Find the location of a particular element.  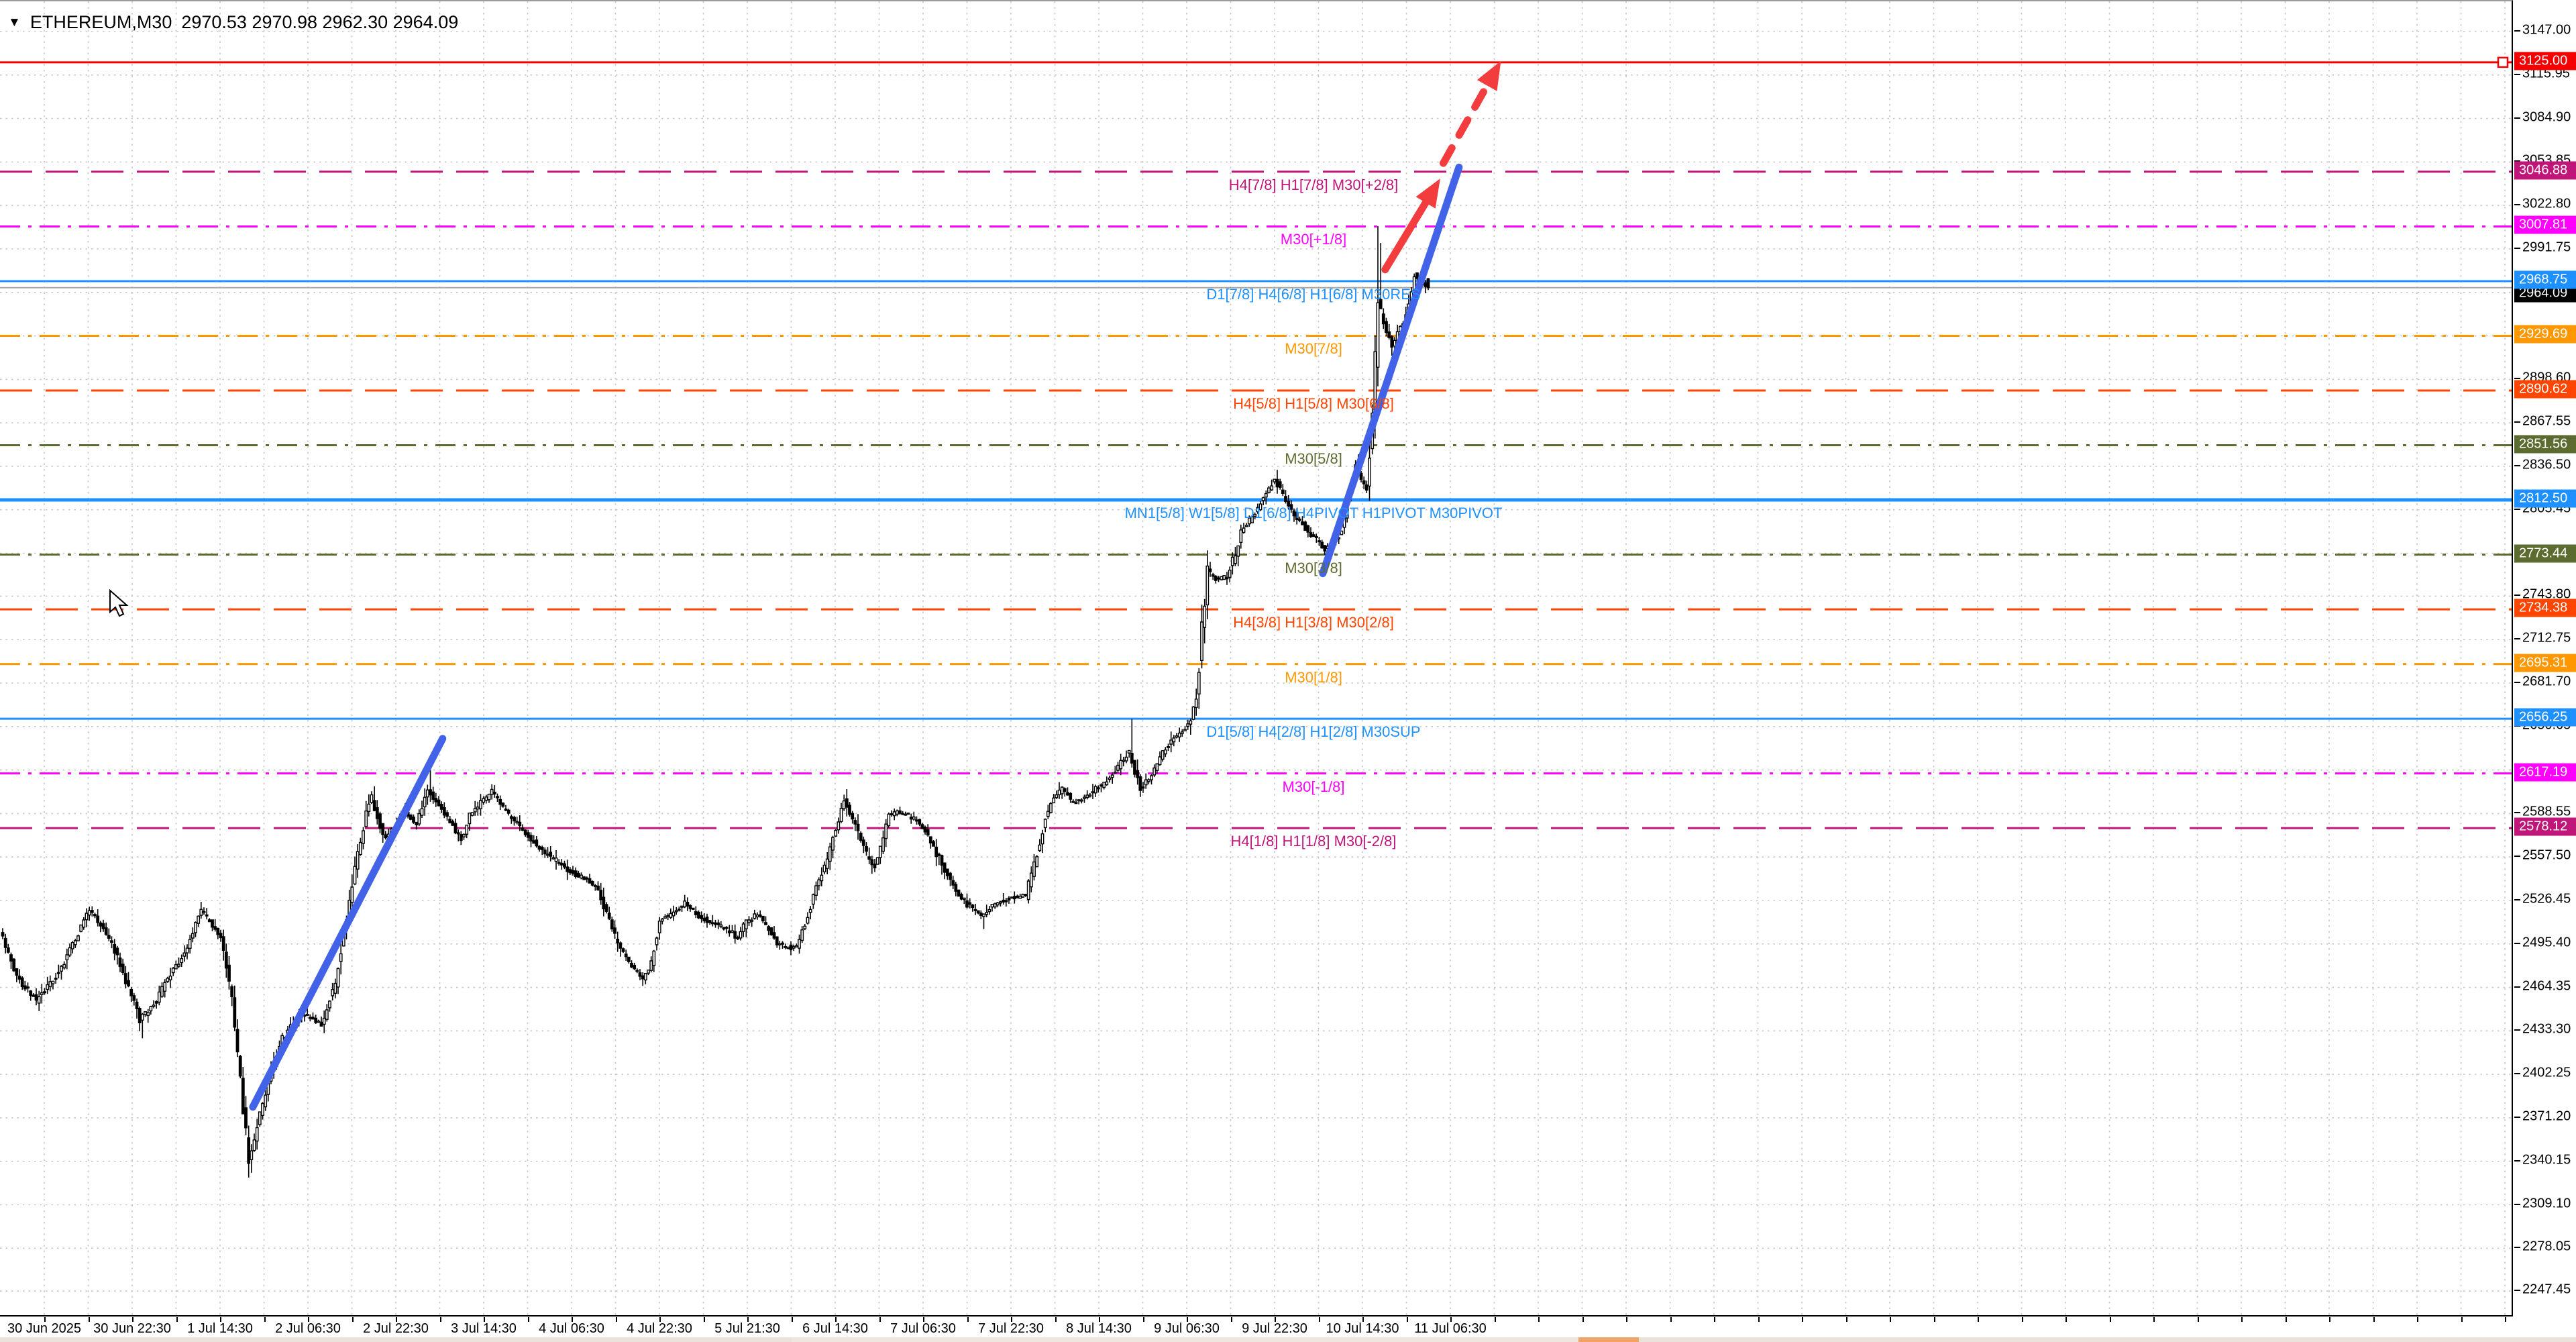

level-chart-label: H4[7/8] H1[7/8] M30[+2/8] is located at coordinates (1313, 184).